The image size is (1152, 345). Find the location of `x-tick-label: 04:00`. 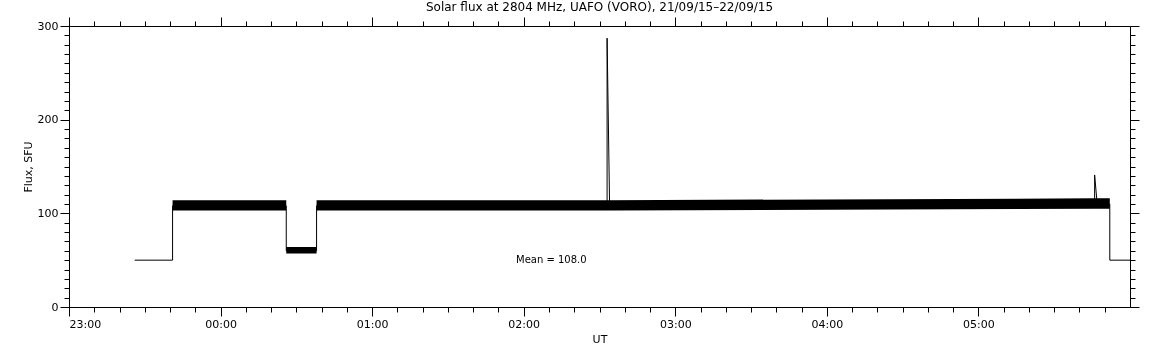

x-tick-label: 04:00 is located at coordinates (827, 324).